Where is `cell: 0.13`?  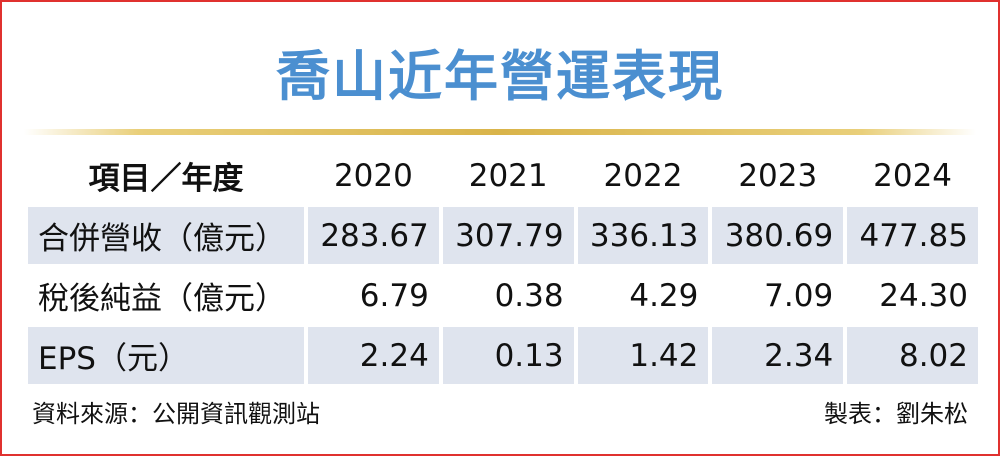
cell: 0.13 is located at coordinates (507, 354).